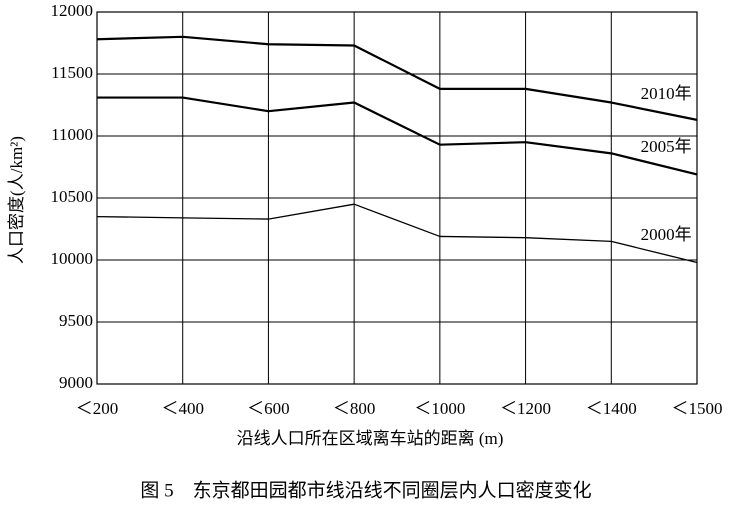  What do you see at coordinates (354, 408) in the screenshot?
I see `x-tick-label: ＜800` at bounding box center [354, 408].